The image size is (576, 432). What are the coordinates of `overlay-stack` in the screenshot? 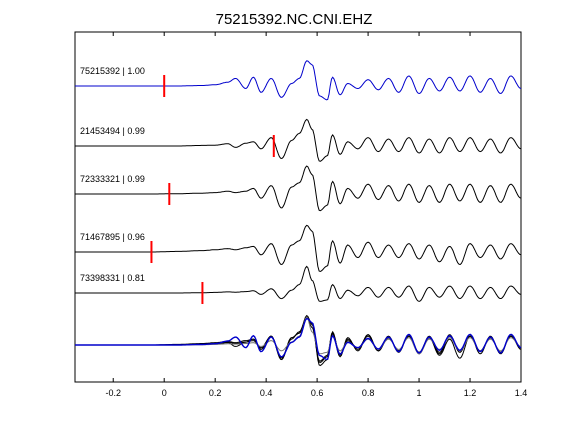 It's located at (298, 340).